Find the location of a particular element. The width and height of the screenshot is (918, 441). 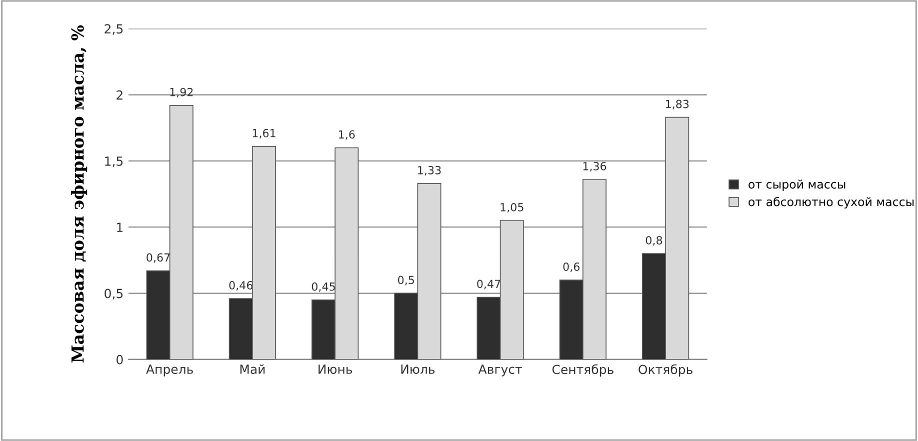

x-tick-label: Май is located at coordinates (252, 369).